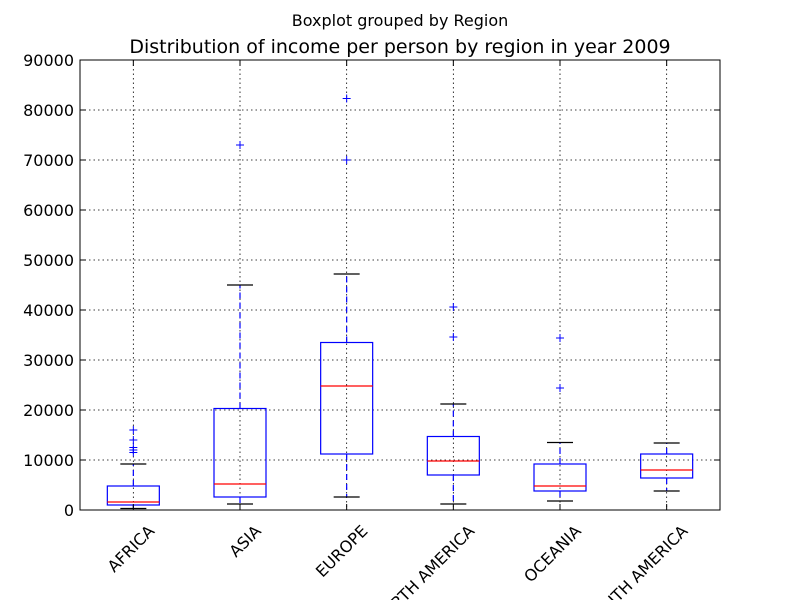 The height and width of the screenshot is (600, 800). I want to click on y-tick-label: 30000, so click(48, 360).